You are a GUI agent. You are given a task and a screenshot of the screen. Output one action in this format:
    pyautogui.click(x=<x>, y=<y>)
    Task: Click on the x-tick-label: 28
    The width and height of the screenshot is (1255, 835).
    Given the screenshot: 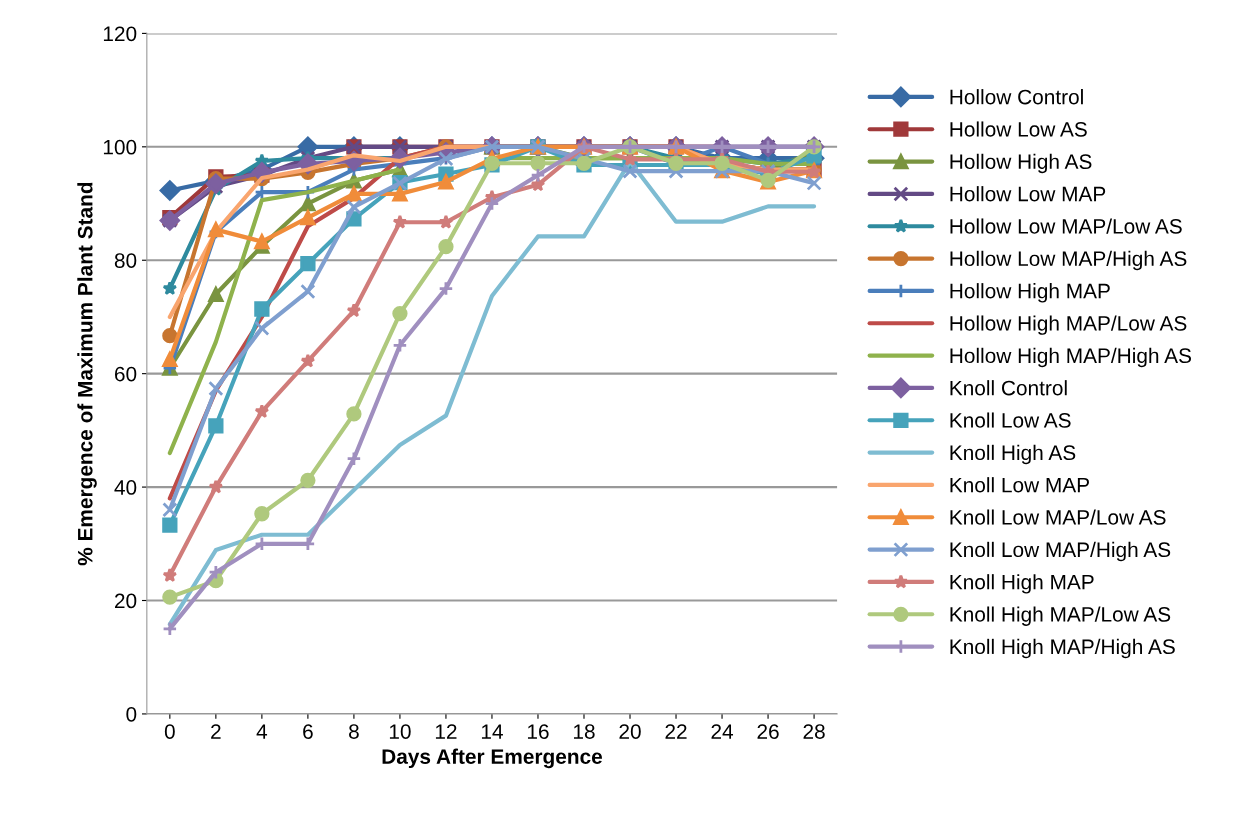 What is the action you would take?
    pyautogui.click(x=814, y=731)
    